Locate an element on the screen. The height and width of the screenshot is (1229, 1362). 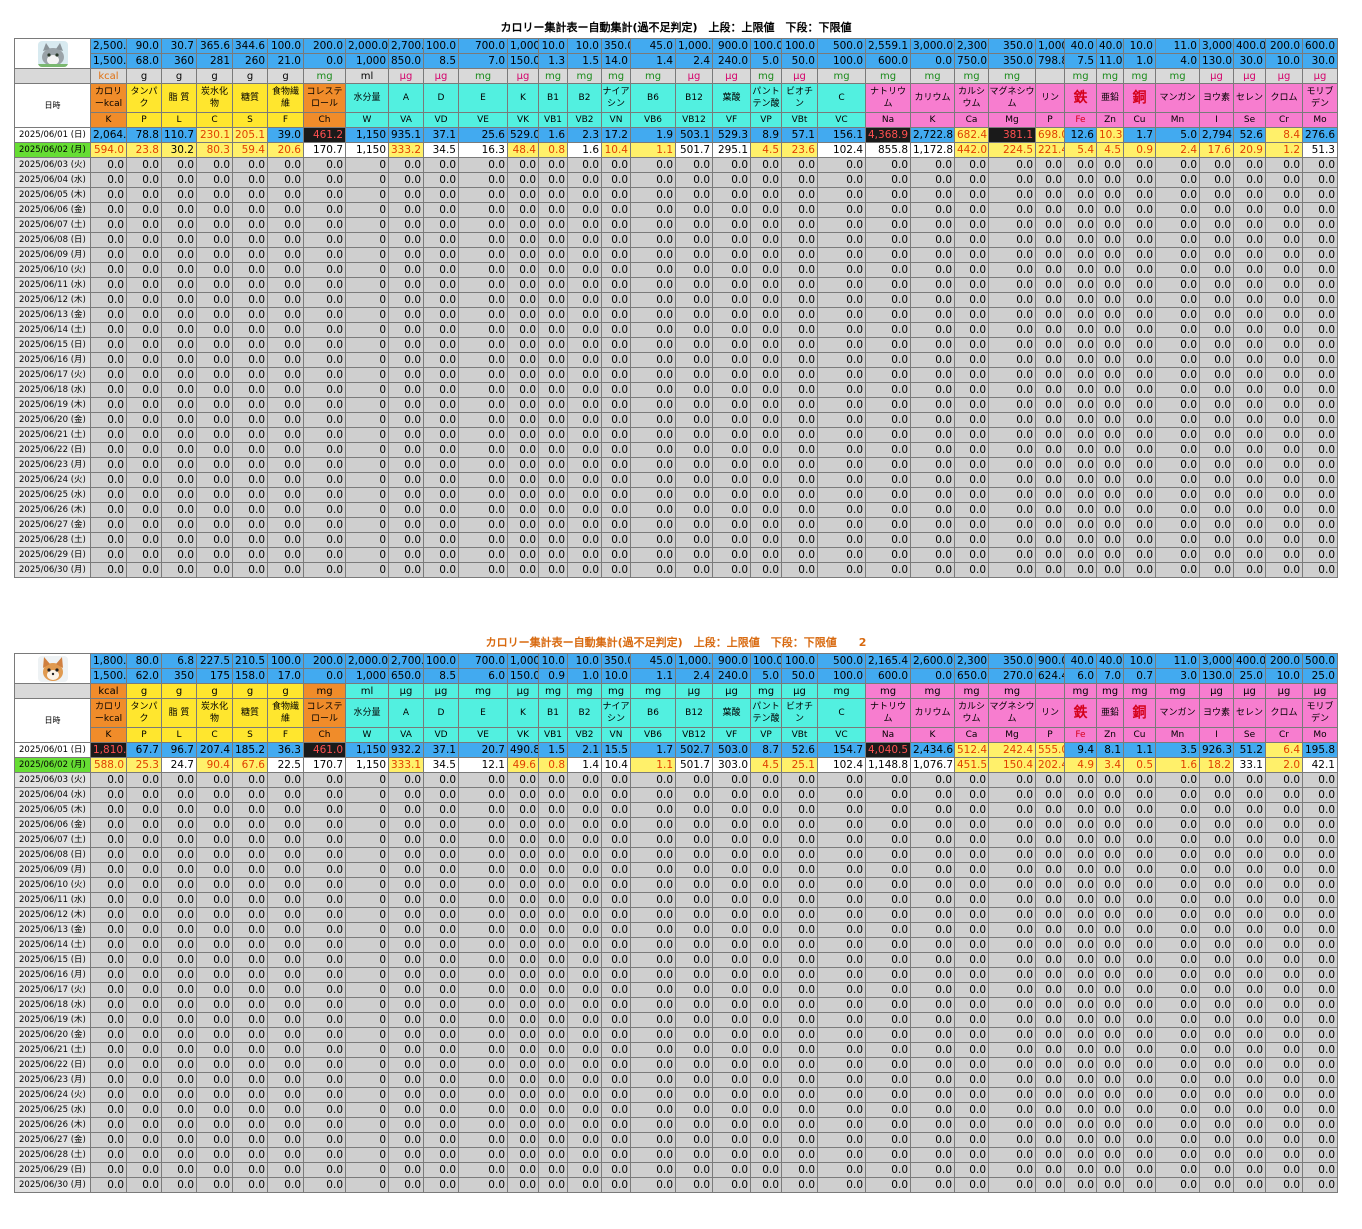
value-cell: 303.0 is located at coordinates (731, 765).